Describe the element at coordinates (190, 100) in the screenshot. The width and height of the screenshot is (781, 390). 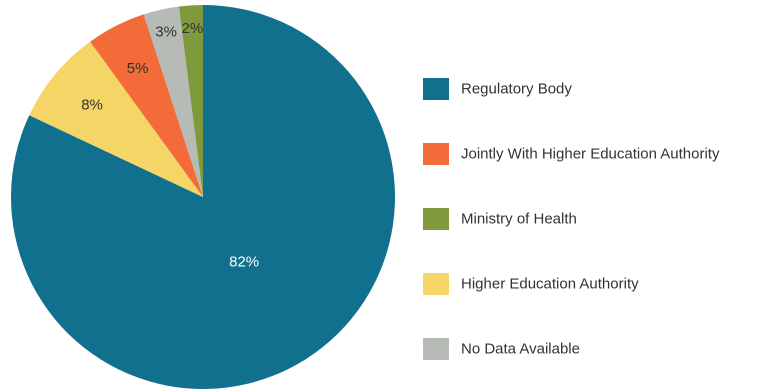
I see `pie-slice-ministry-of-health` at that location.